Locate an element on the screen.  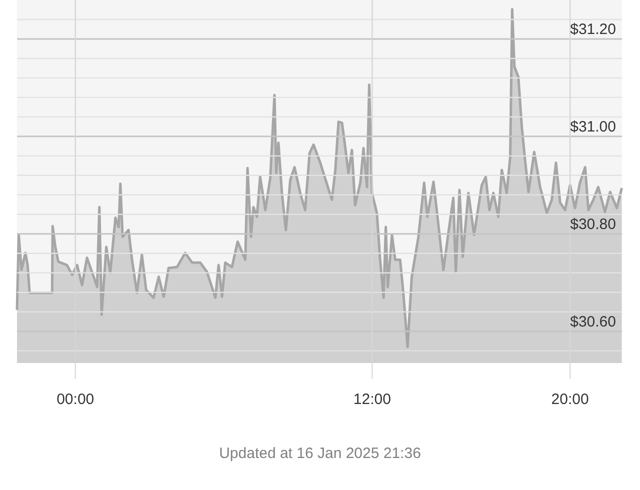
text: Updated at 16 Jan 2025 21:36 is located at coordinates (320, 453).